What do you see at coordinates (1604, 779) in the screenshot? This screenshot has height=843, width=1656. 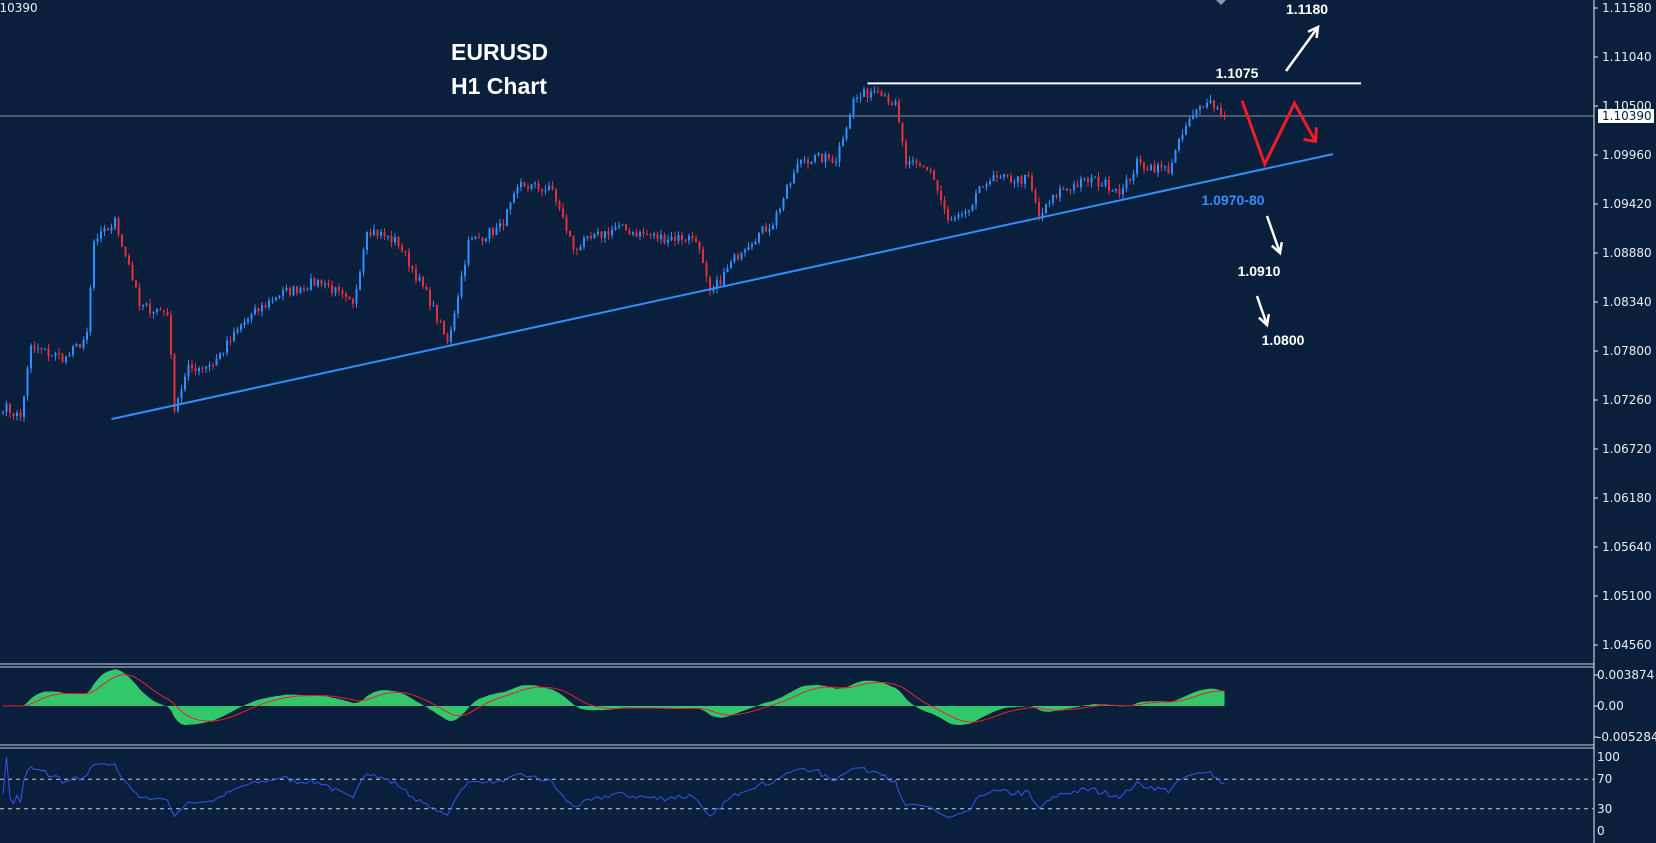 I see `rsi-tick-label: 70` at bounding box center [1604, 779].